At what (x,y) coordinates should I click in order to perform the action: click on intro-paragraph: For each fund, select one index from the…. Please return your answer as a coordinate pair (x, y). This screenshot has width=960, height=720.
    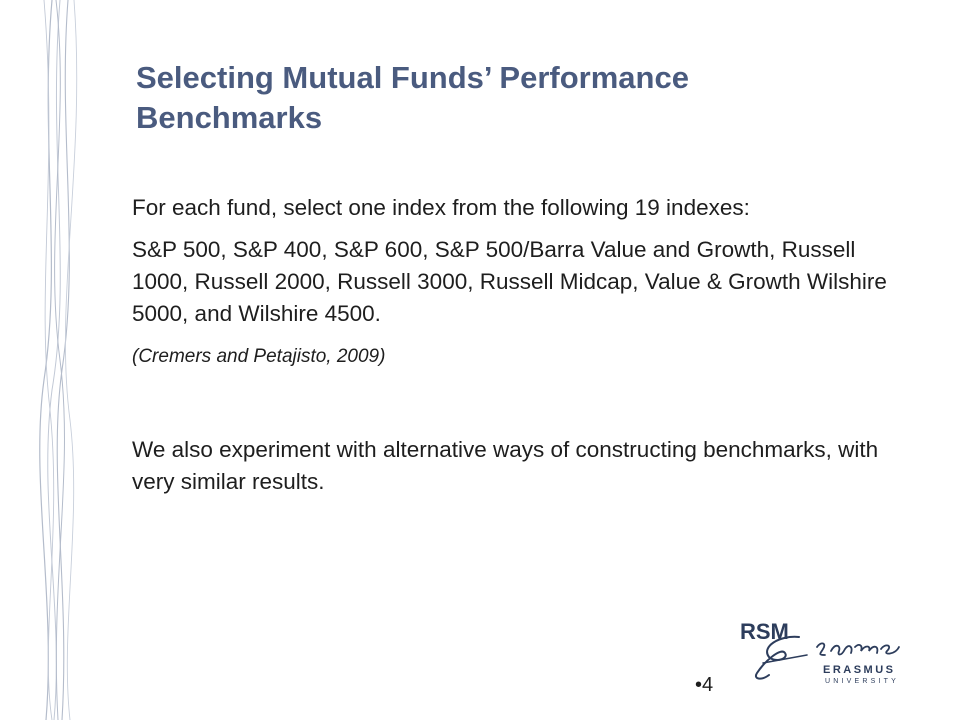
    Looking at the image, I should click on (441, 207).